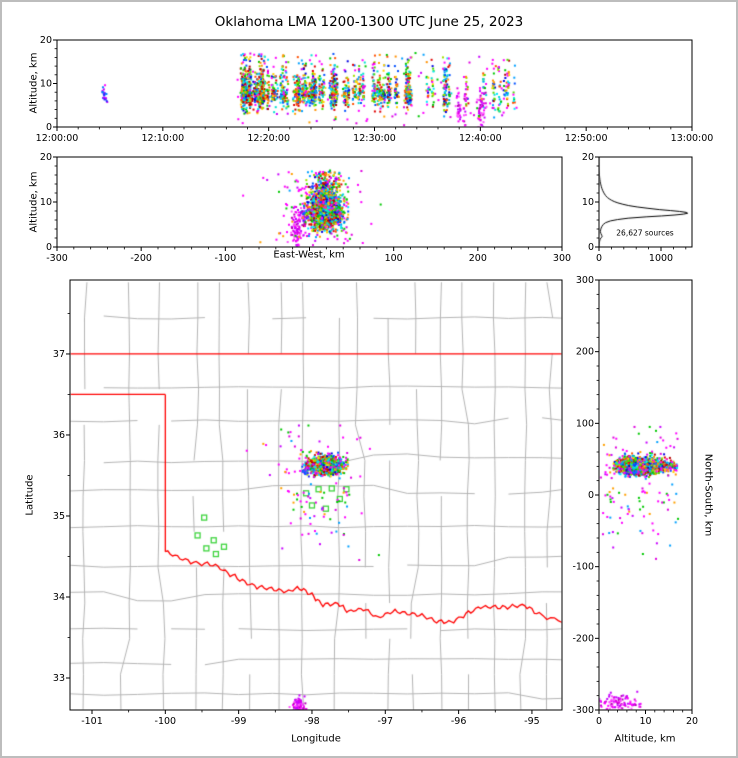  What do you see at coordinates (386, 721) in the screenshot?
I see `x-tick-label: -97` at bounding box center [386, 721].